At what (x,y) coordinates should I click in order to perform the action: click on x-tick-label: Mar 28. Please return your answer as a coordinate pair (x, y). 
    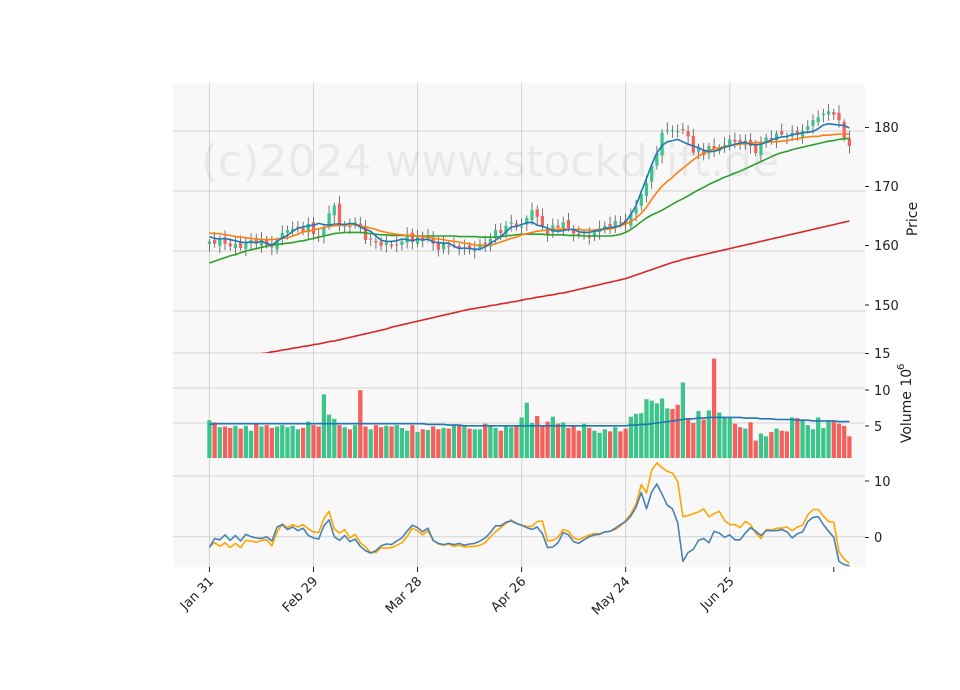
    Looking at the image, I should click on (404, 595).